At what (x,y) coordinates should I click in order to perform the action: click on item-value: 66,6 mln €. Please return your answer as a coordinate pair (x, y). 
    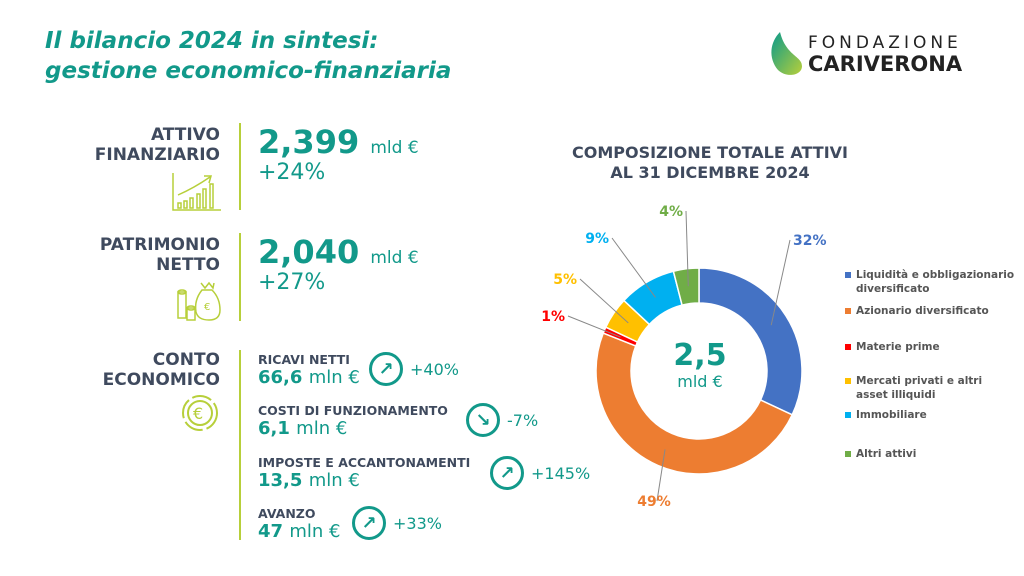
    Looking at the image, I should click on (309, 377).